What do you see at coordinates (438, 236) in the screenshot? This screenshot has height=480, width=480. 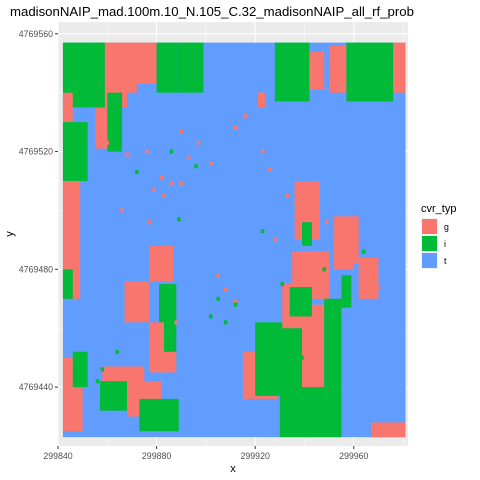 I see `legend: cvr_typ git` at bounding box center [438, 236].